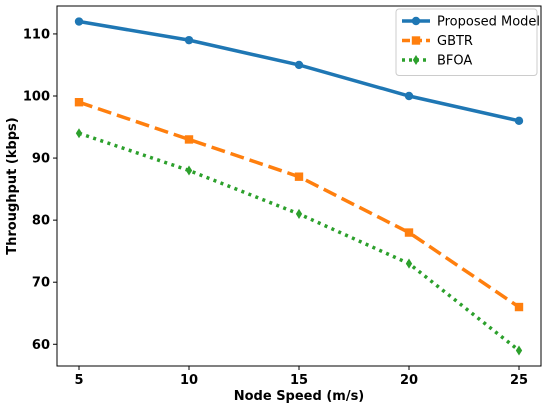 This screenshot has height=406, width=550. Describe the element at coordinates (12, 185) in the screenshot. I see `y-axis-label: Throughput (kbps)` at that location.